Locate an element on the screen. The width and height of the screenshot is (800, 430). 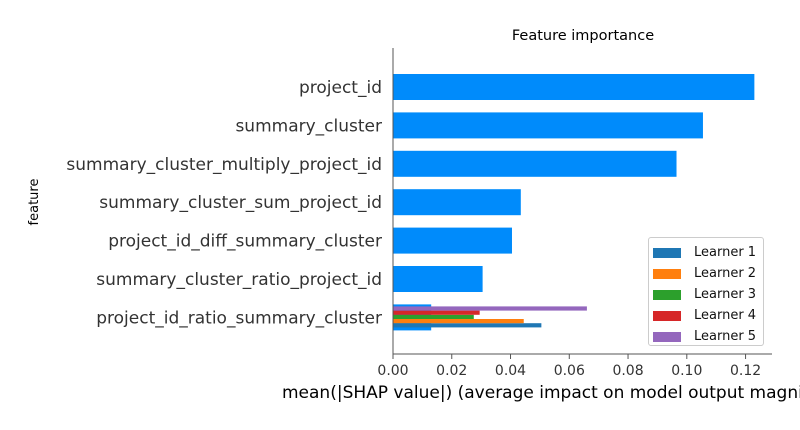
legend-item: Learner 2 is located at coordinates (708, 273).